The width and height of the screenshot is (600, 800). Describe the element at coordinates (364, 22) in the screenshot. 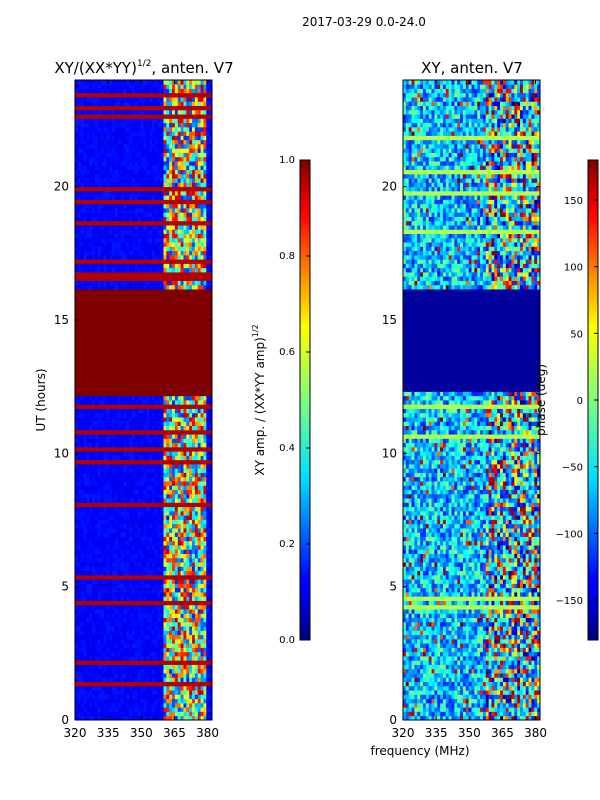

I see `figure-suptitle: 2017-03-29 0.0-24.0` at that location.